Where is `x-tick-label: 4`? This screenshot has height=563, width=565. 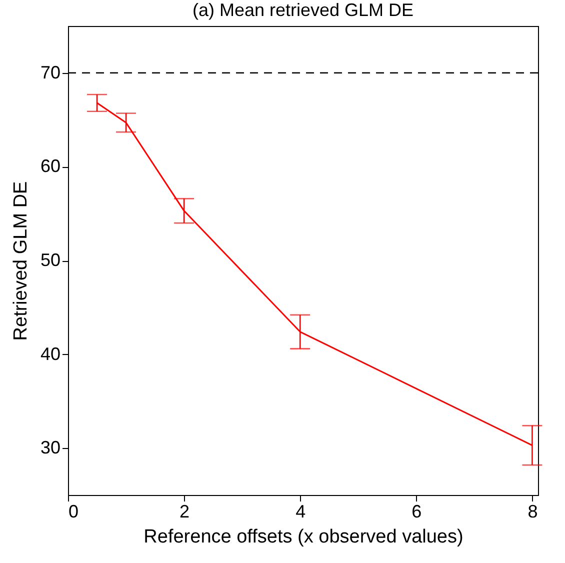
x-tick-label: 4 is located at coordinates (301, 512).